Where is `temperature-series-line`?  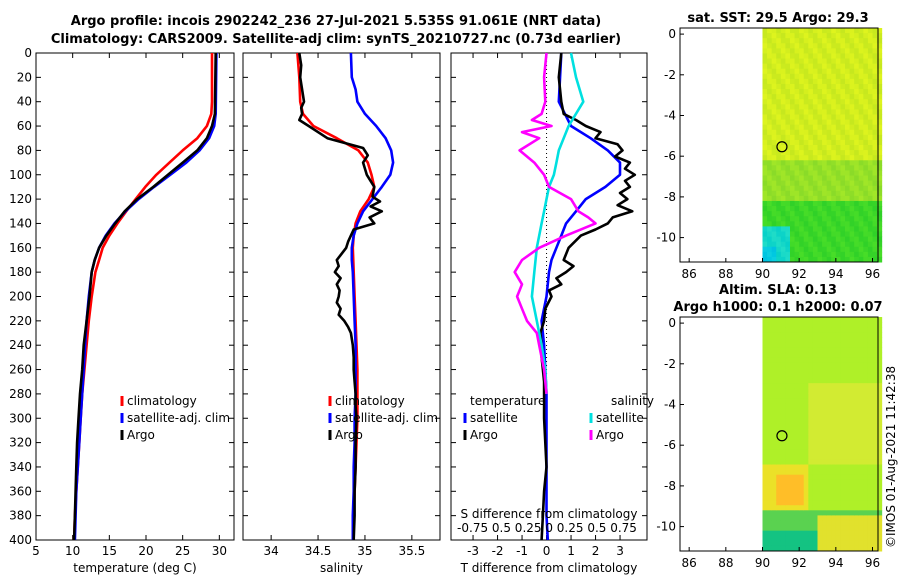
temperature-series-line is located at coordinates (145, 296).